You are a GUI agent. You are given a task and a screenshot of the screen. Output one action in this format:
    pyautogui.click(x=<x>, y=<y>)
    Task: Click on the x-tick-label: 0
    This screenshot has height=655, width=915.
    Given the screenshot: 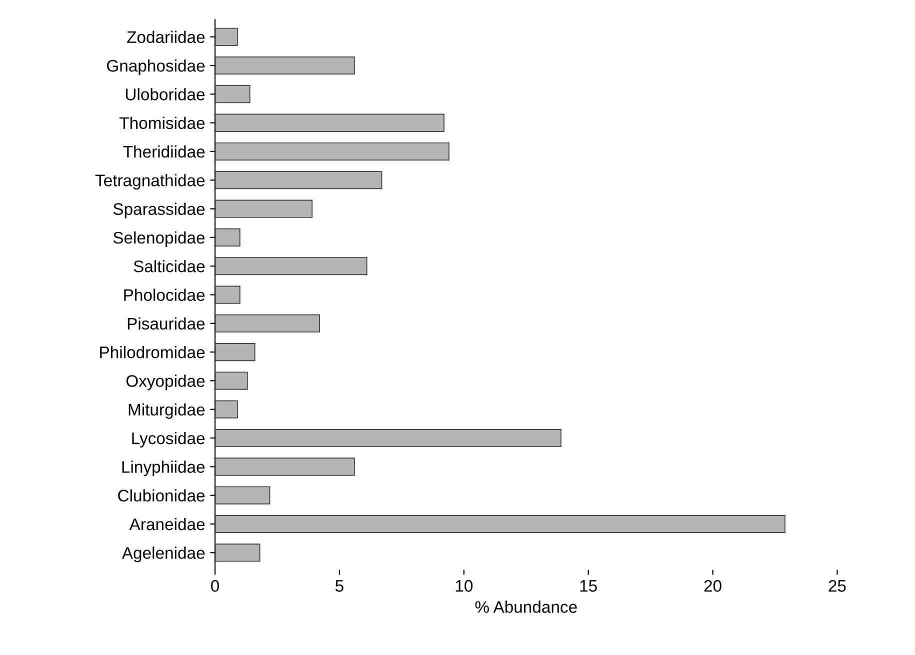 What is the action you would take?
    pyautogui.click(x=215, y=586)
    